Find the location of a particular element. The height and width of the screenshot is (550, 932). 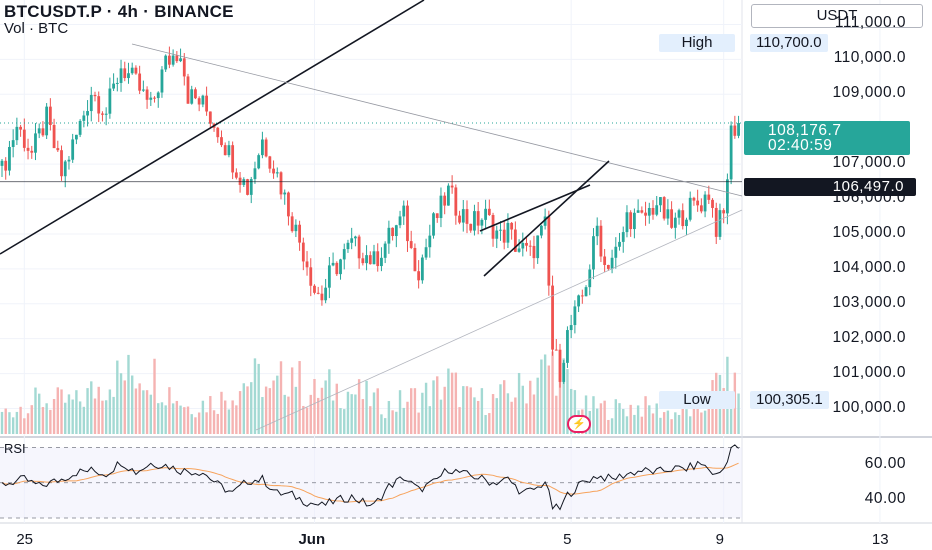

price-tick-label: 101,000.0 is located at coordinates (869, 372).